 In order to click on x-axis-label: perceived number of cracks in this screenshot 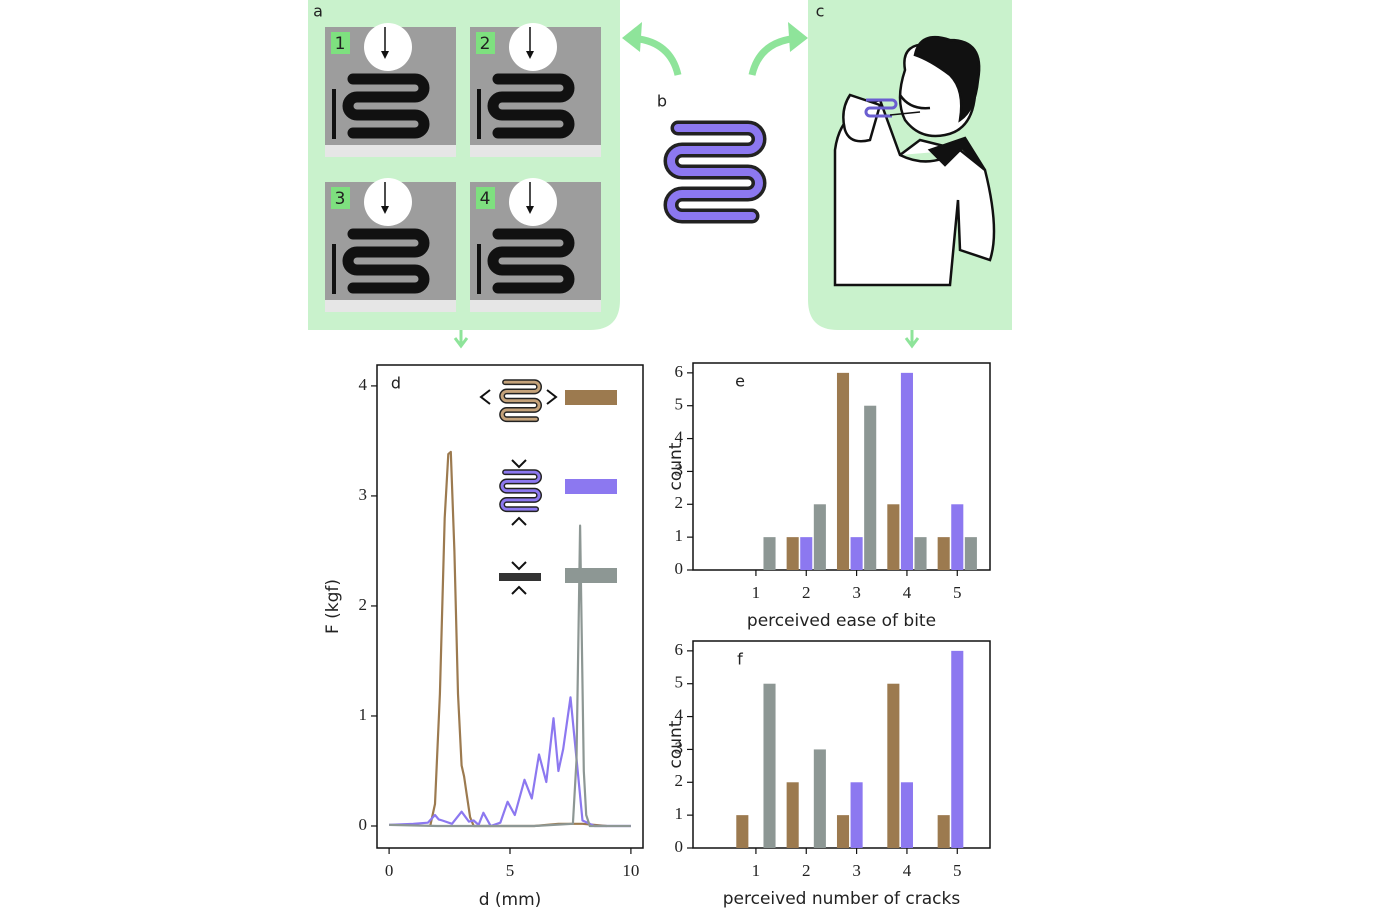, I will do `click(842, 899)`.